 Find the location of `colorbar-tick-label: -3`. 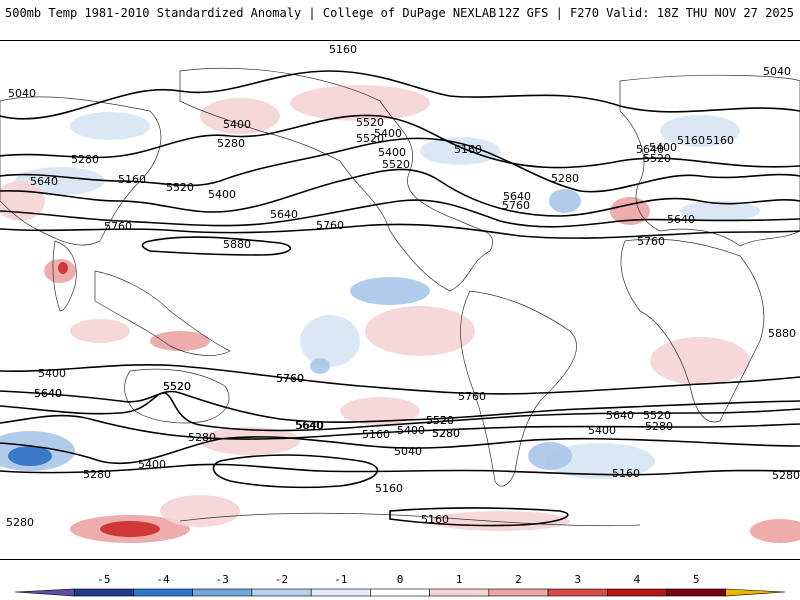

colorbar-tick-label: -3 is located at coordinates (222, 579).